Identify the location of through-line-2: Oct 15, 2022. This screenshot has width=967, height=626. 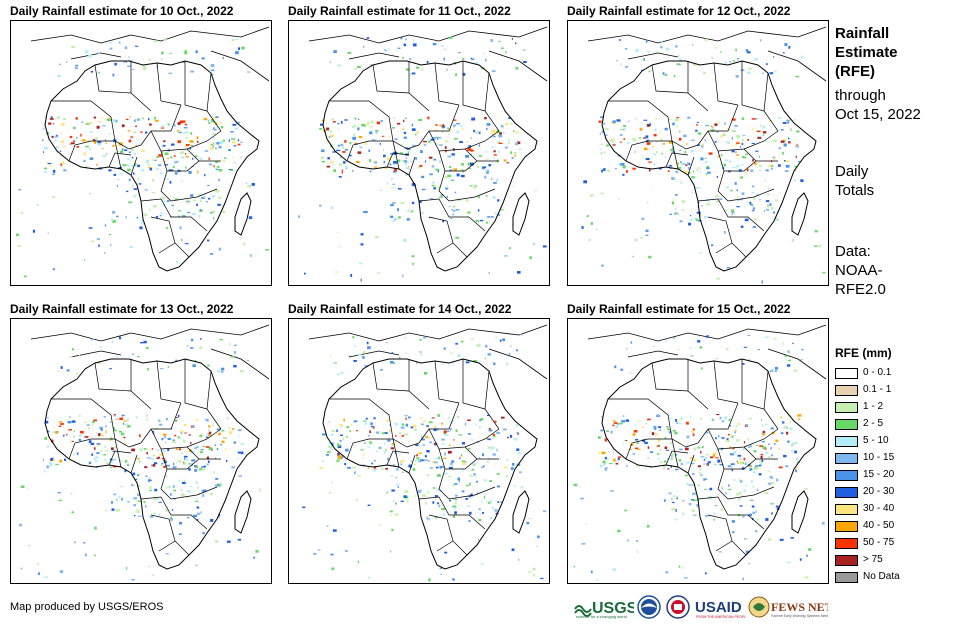
(878, 114).